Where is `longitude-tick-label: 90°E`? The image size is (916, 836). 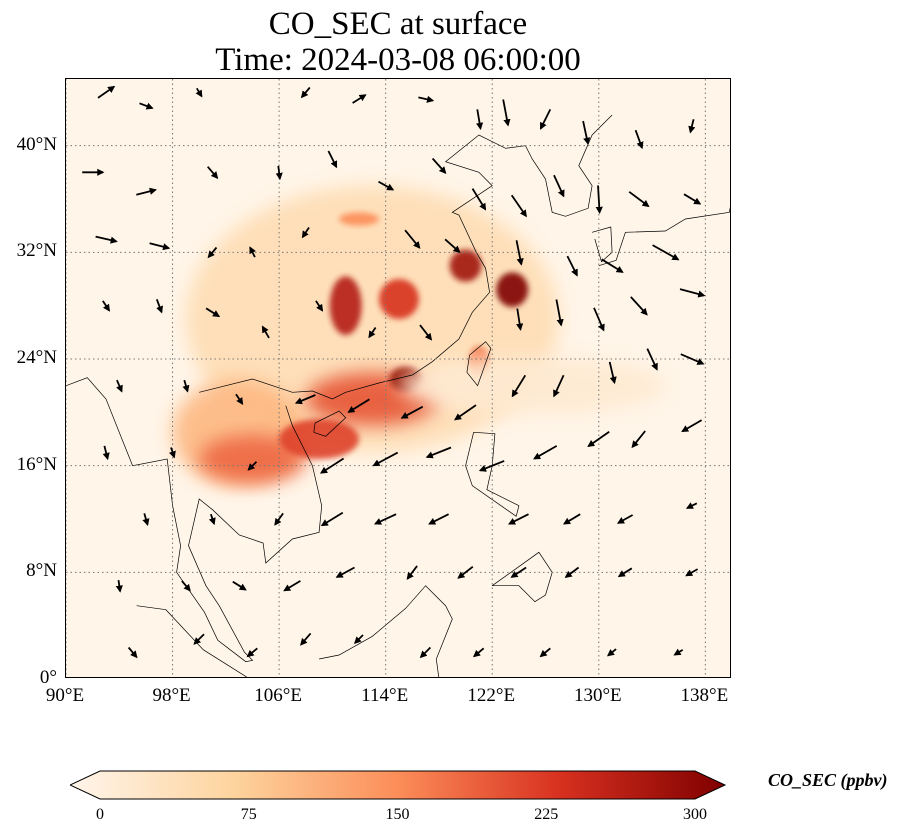
longitude-tick-label: 90°E is located at coordinates (65, 695).